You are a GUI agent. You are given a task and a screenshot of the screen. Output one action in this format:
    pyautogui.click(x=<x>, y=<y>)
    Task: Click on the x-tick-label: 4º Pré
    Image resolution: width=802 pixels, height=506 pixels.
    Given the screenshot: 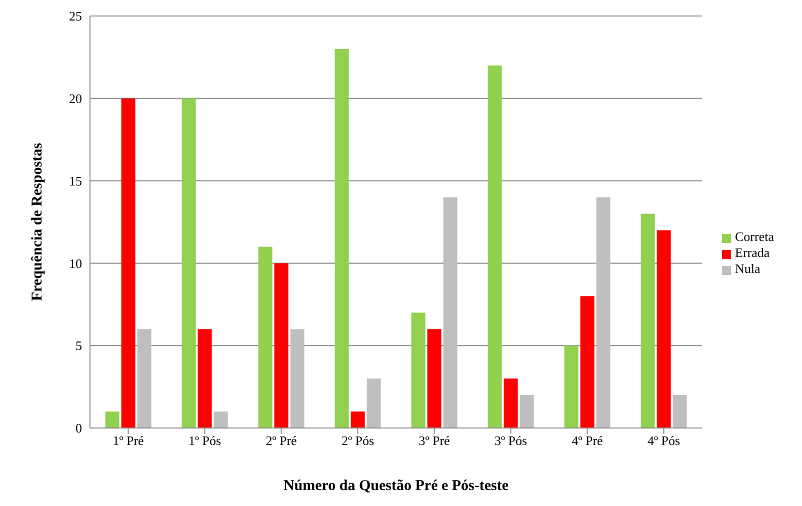 What is the action you would take?
    pyautogui.click(x=588, y=440)
    